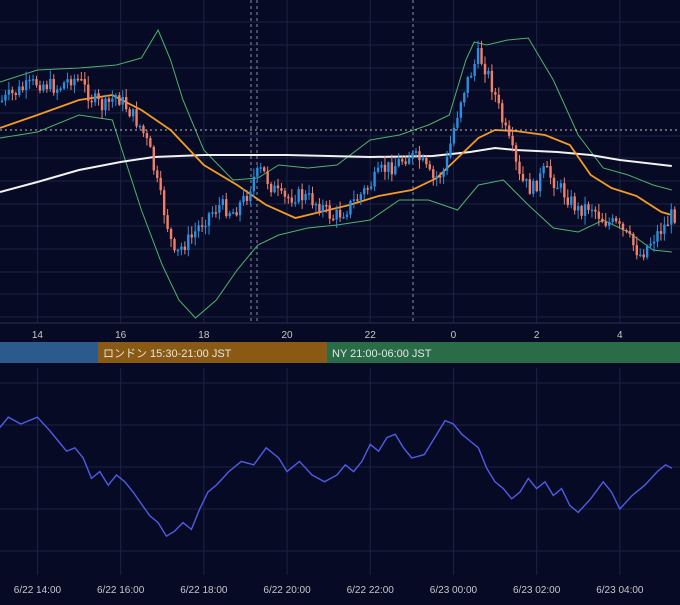 Image resolution: width=680 pixels, height=605 pixels. Describe the element at coordinates (537, 590) in the screenshot. I see `x-tick-label: 6/23 02:00` at that location.